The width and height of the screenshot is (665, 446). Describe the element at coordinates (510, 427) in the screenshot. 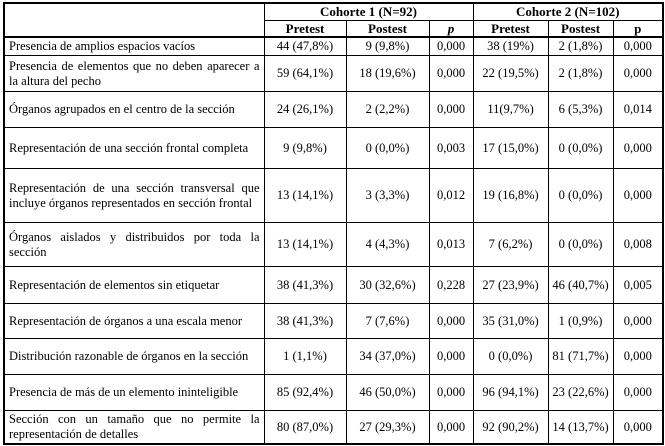

I see `c2-pretest-value: 92 (90,2%)` at that location.